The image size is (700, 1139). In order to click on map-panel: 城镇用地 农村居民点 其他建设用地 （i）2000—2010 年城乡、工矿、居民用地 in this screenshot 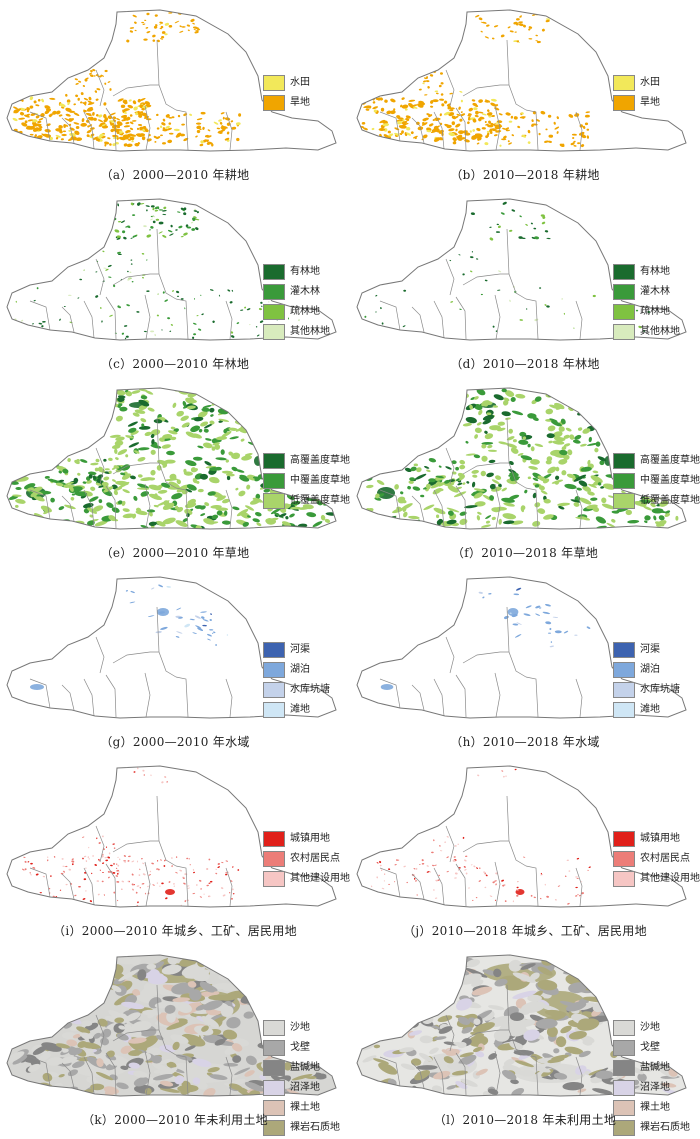, I will do `click(175, 850)`.